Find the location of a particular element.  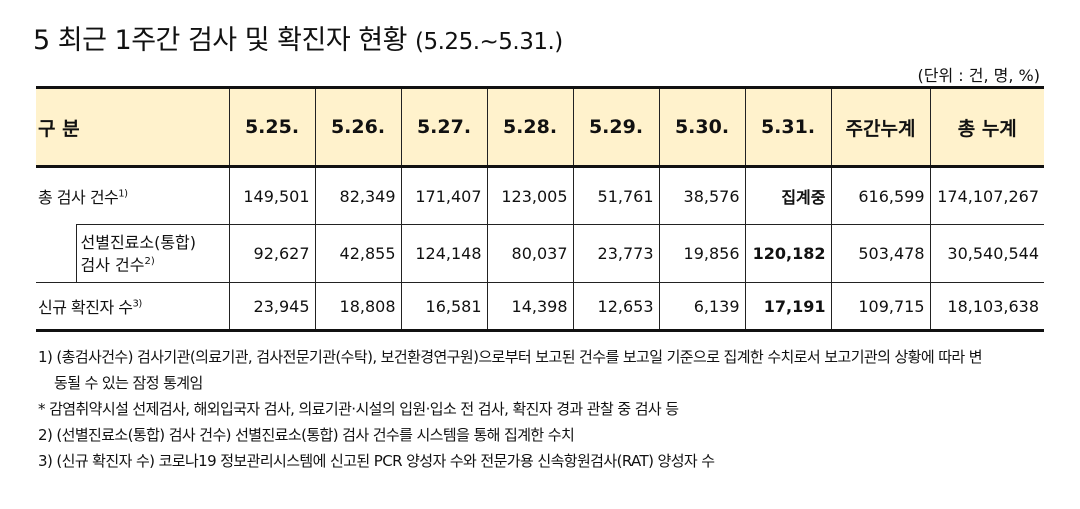

row-label: 신규 확진자 수3) is located at coordinates (133, 307).